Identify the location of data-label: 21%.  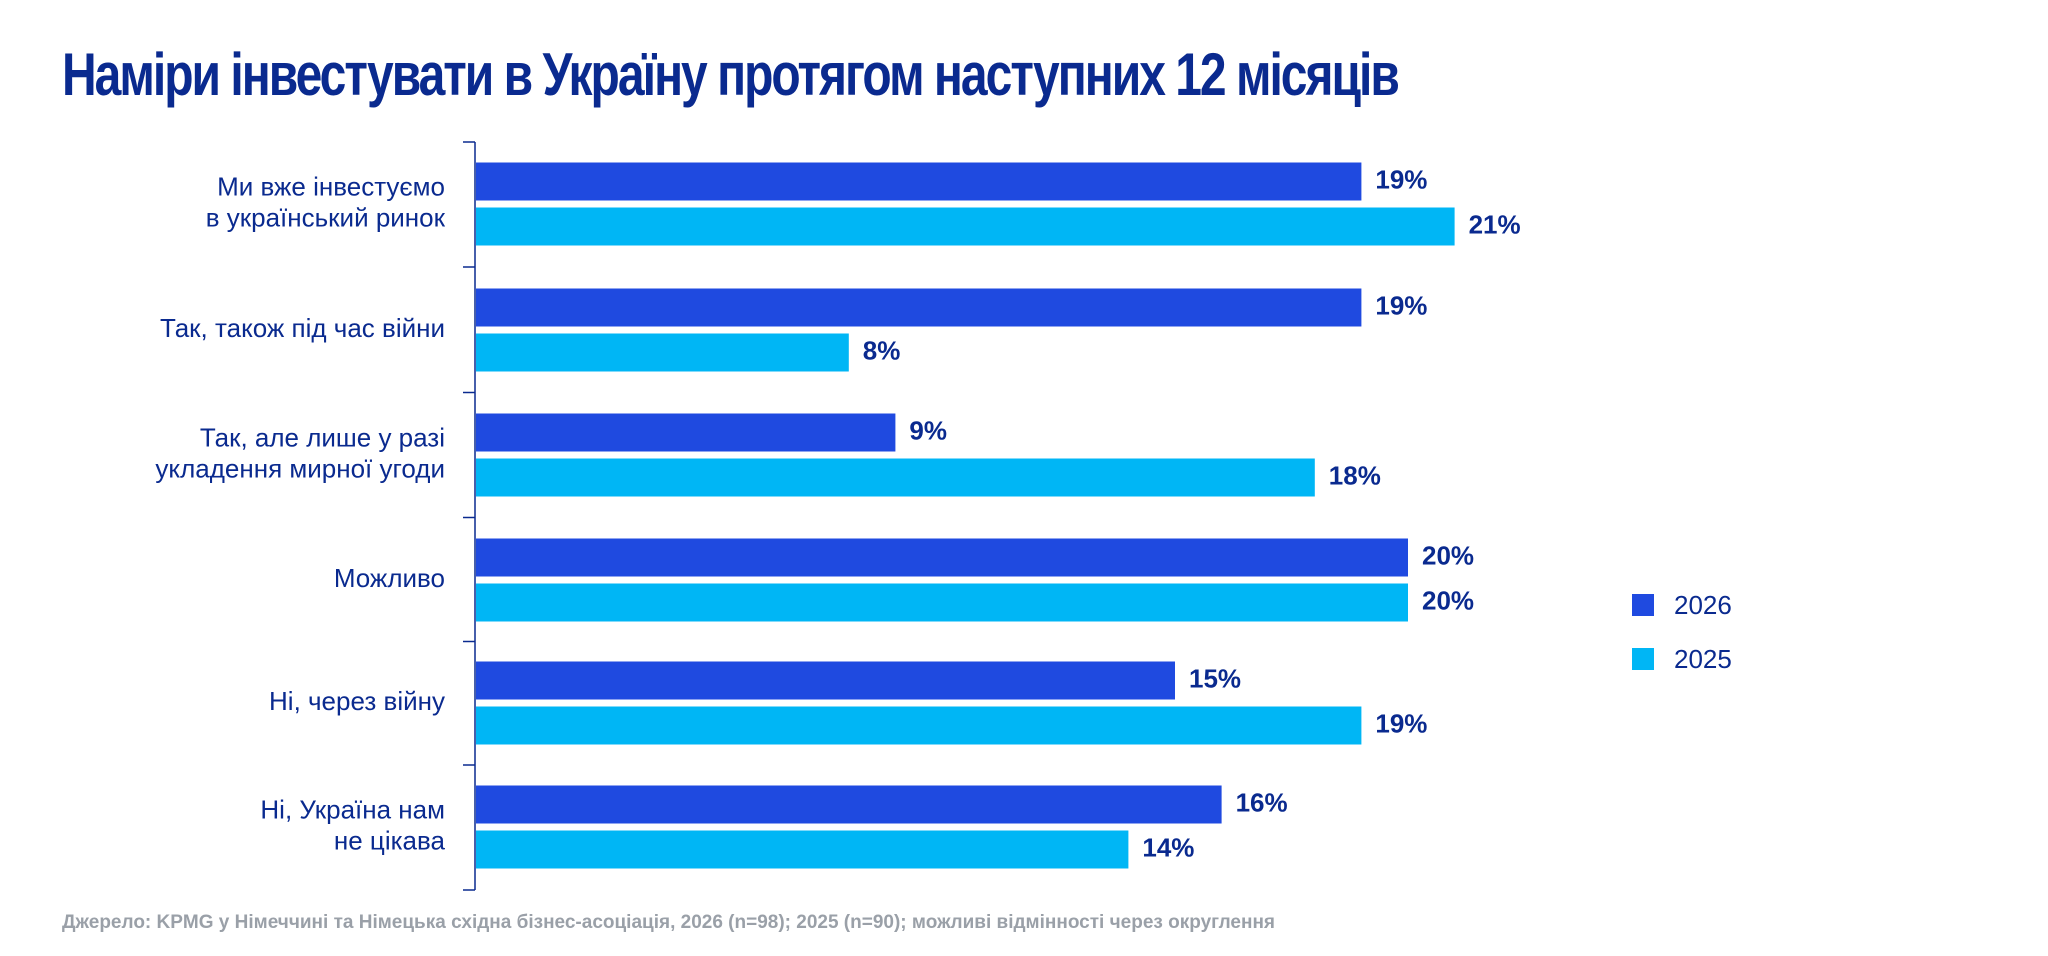
(1495, 224).